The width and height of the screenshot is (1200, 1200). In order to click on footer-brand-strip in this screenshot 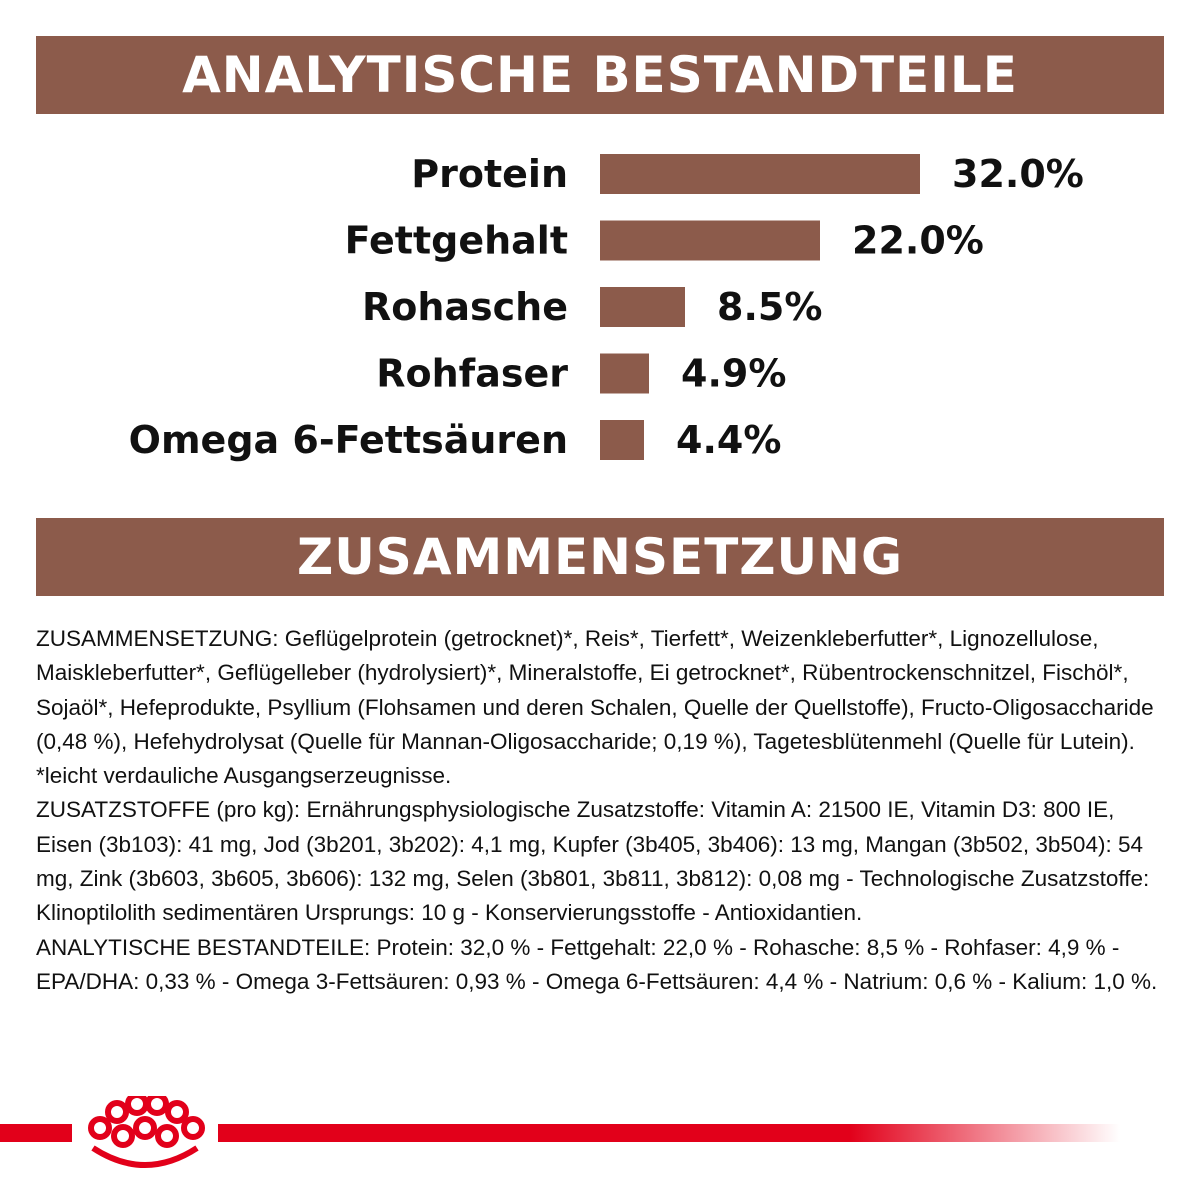, I will do `click(560, 1132)`.